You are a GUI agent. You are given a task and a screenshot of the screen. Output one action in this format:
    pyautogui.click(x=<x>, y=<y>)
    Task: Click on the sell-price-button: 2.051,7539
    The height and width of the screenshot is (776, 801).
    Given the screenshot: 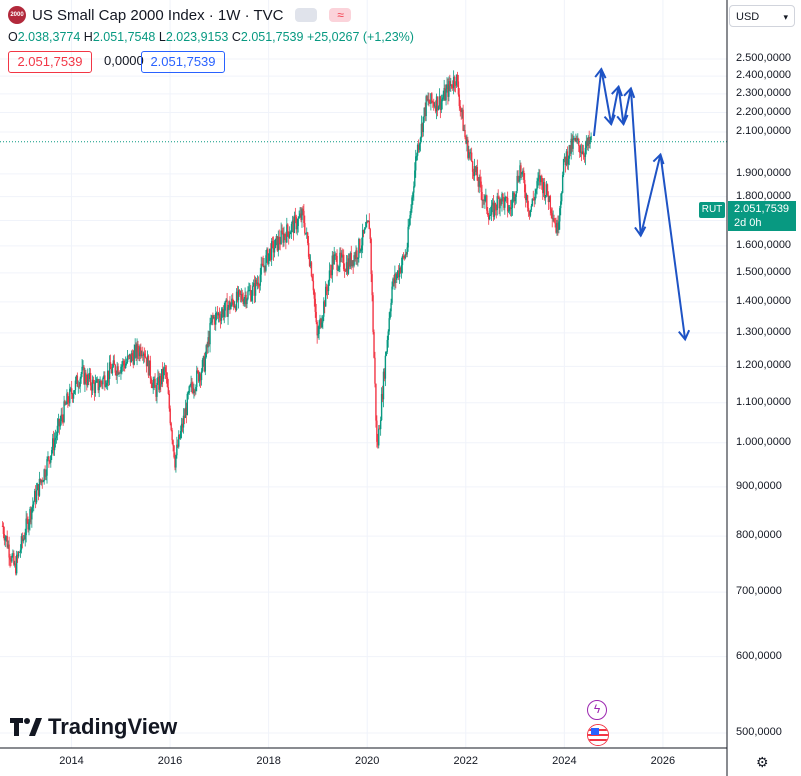 What is the action you would take?
    pyautogui.click(x=50, y=62)
    